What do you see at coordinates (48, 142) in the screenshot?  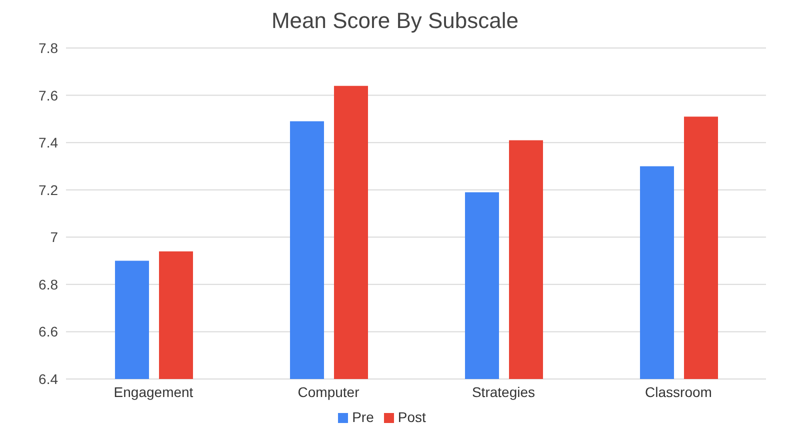 I see `y-tick-label: 7.4` at bounding box center [48, 142].